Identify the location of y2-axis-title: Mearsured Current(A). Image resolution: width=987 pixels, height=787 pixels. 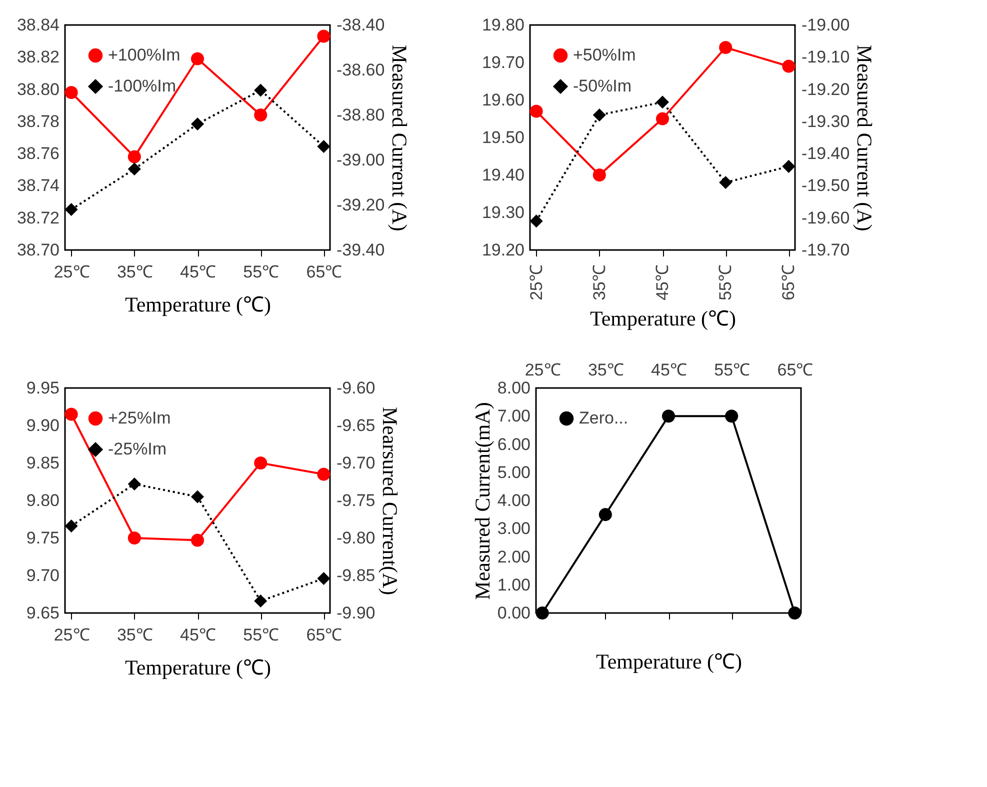
(390, 501).